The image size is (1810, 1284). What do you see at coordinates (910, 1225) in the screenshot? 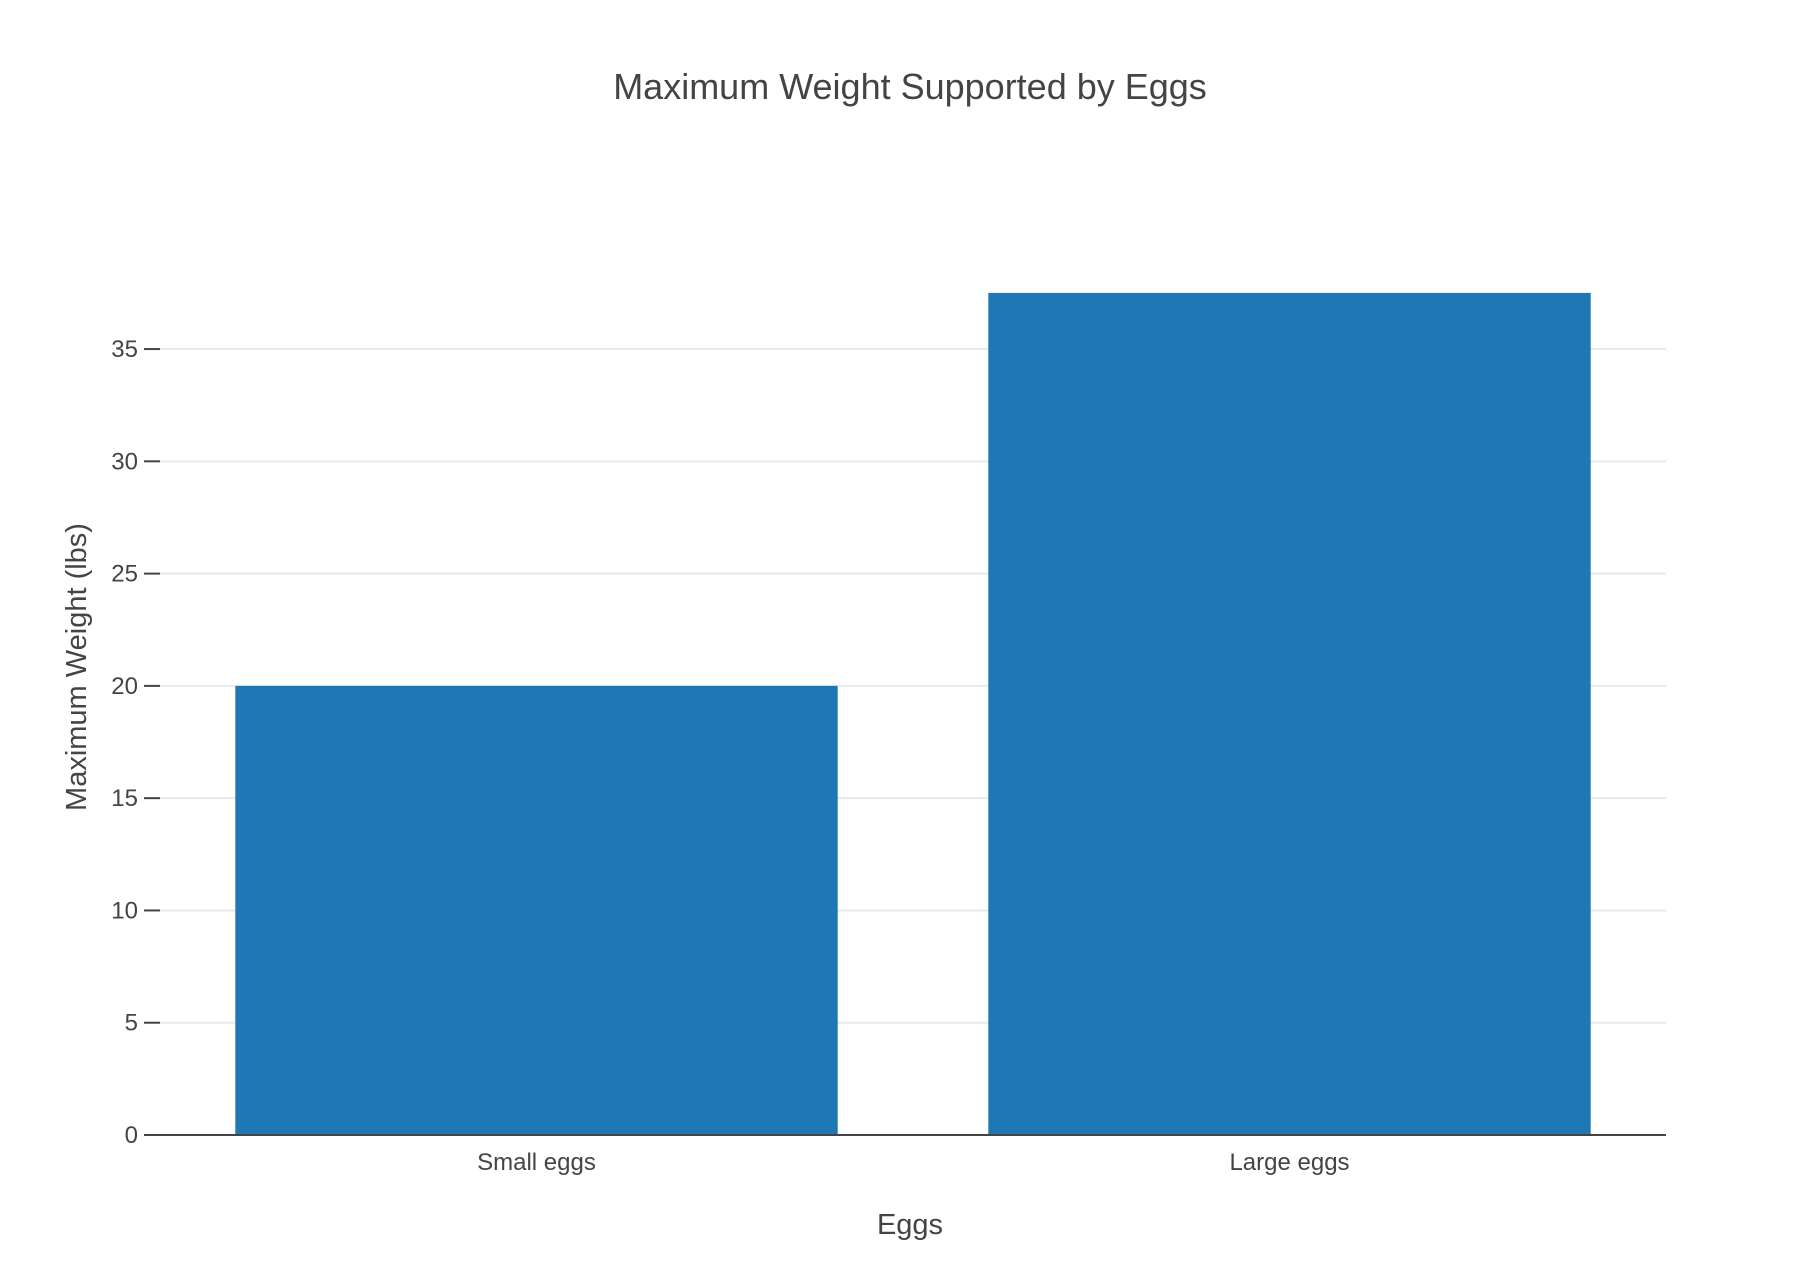
I see `x-axis-title: Eggs` at bounding box center [910, 1225].